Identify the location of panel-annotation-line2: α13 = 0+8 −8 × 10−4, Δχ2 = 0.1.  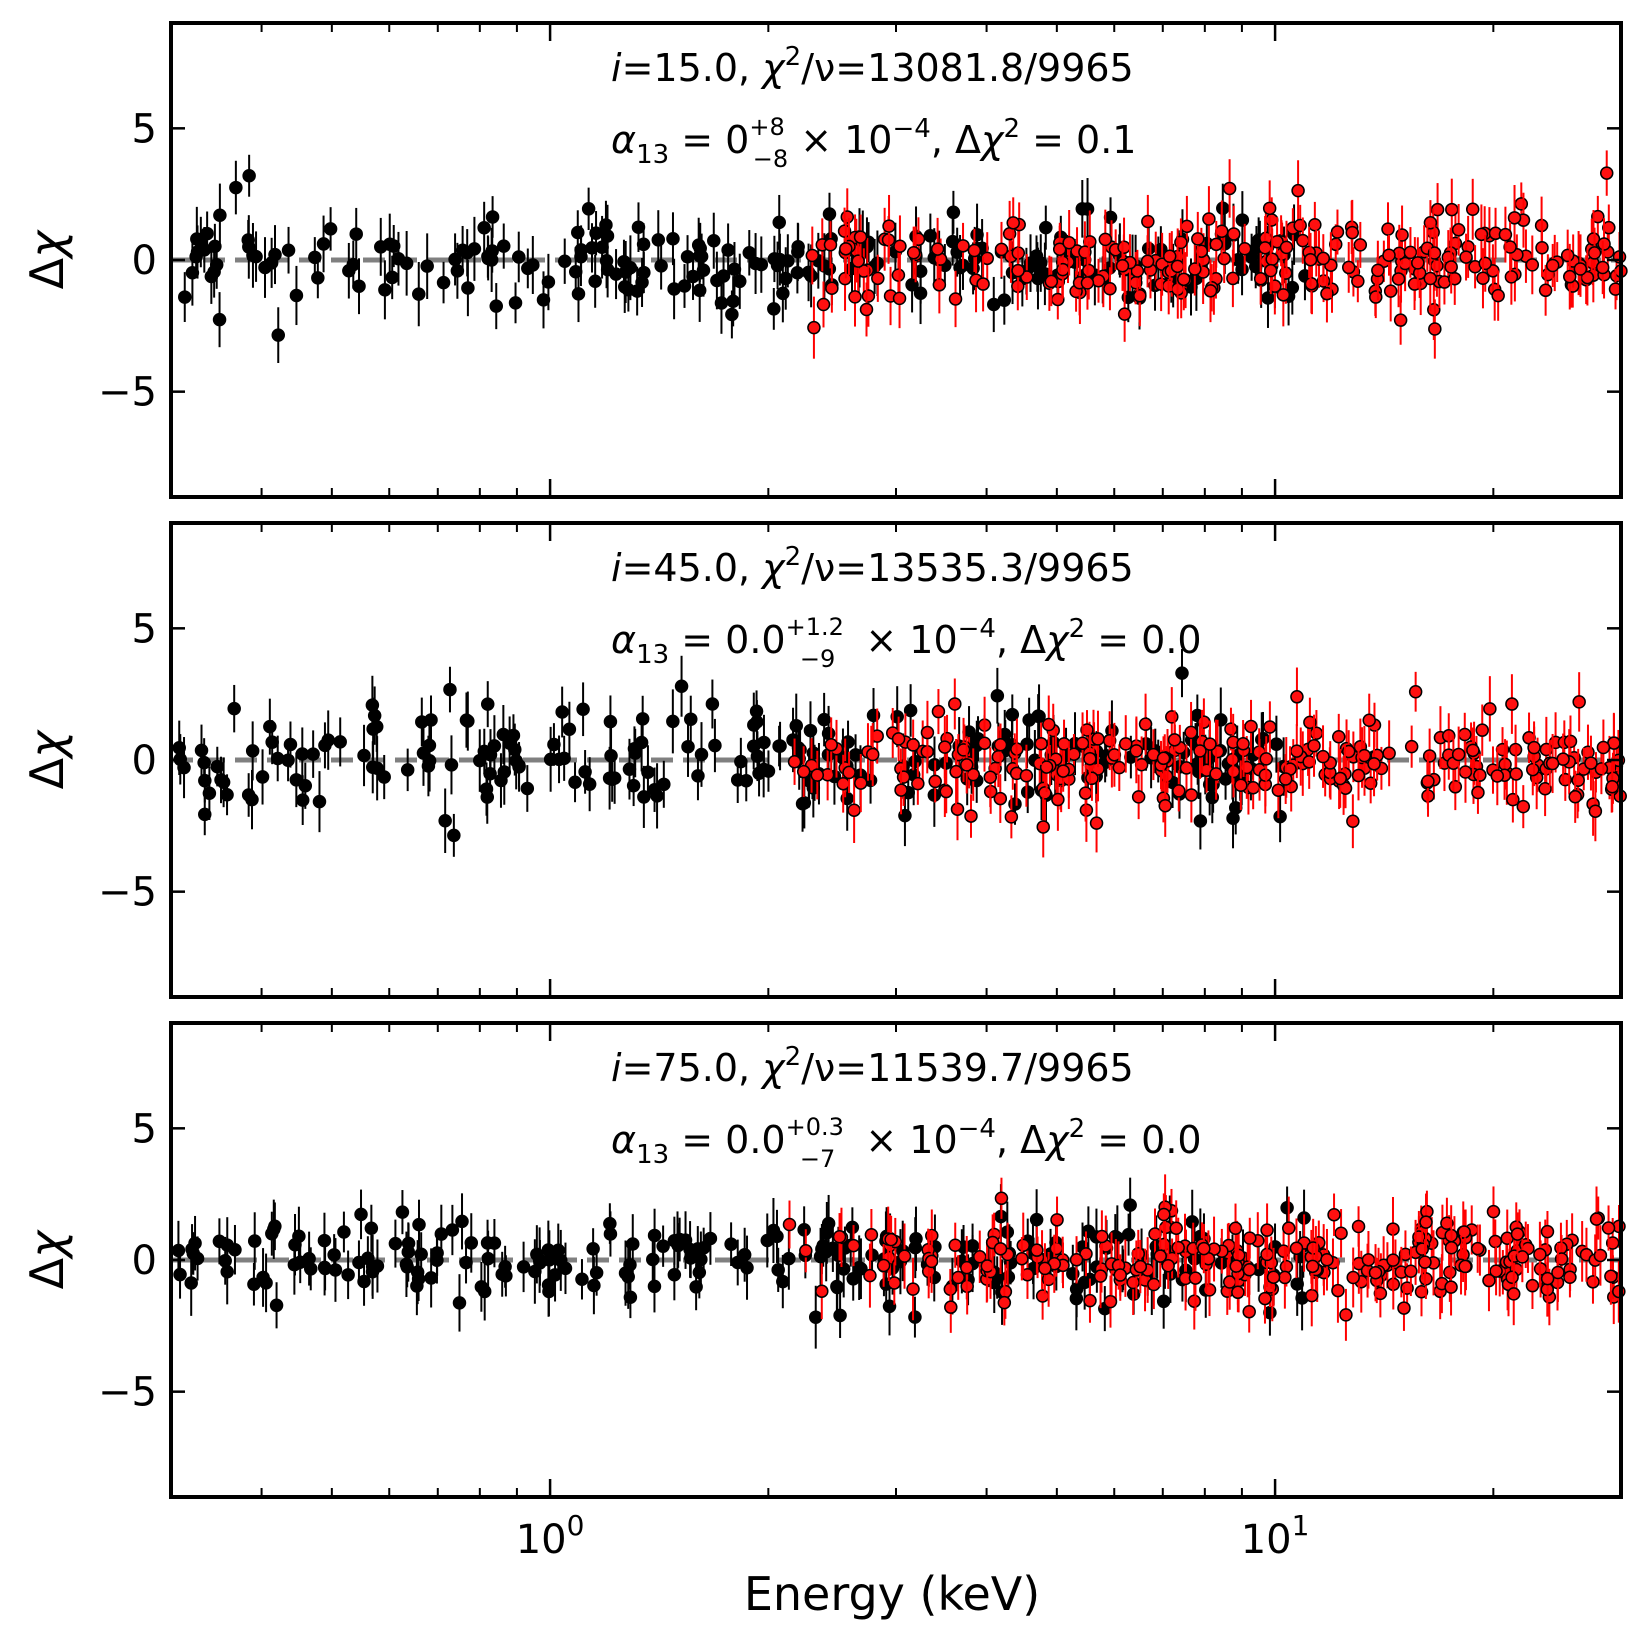
(873, 143).